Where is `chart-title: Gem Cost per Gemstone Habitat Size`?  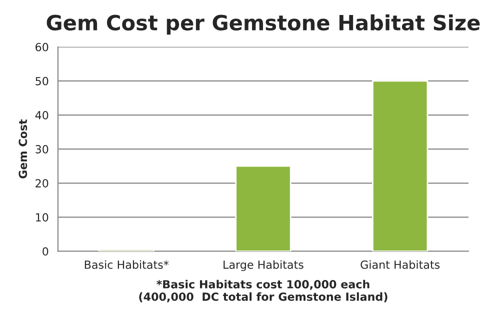 chart-title: Gem Cost per Gemstone Habitat Size is located at coordinates (263, 24).